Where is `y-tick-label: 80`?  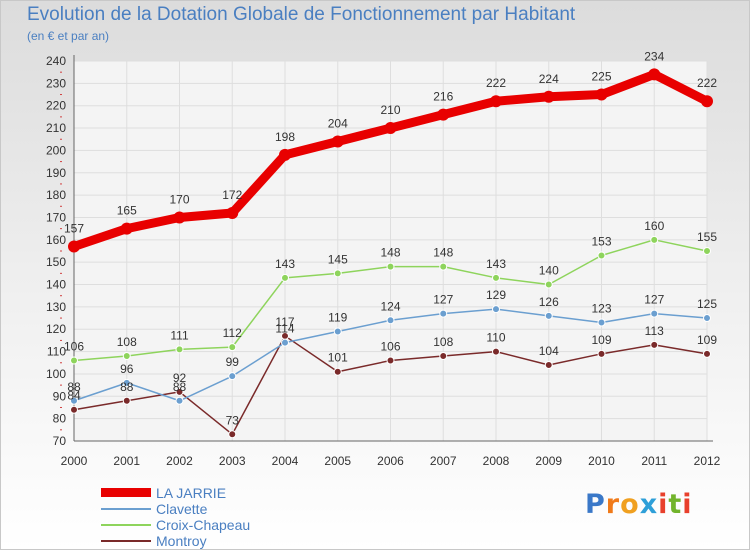 y-tick-label: 80 is located at coordinates (60, 419).